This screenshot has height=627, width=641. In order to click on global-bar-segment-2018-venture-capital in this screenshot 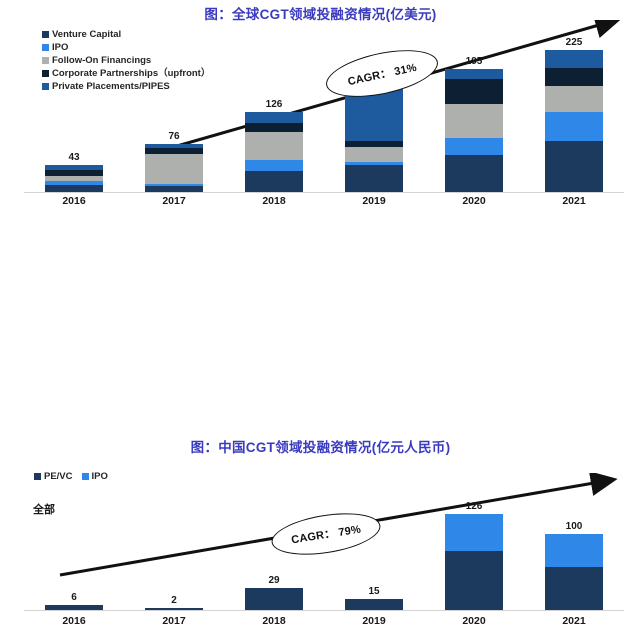, I will do `click(274, 181)`.